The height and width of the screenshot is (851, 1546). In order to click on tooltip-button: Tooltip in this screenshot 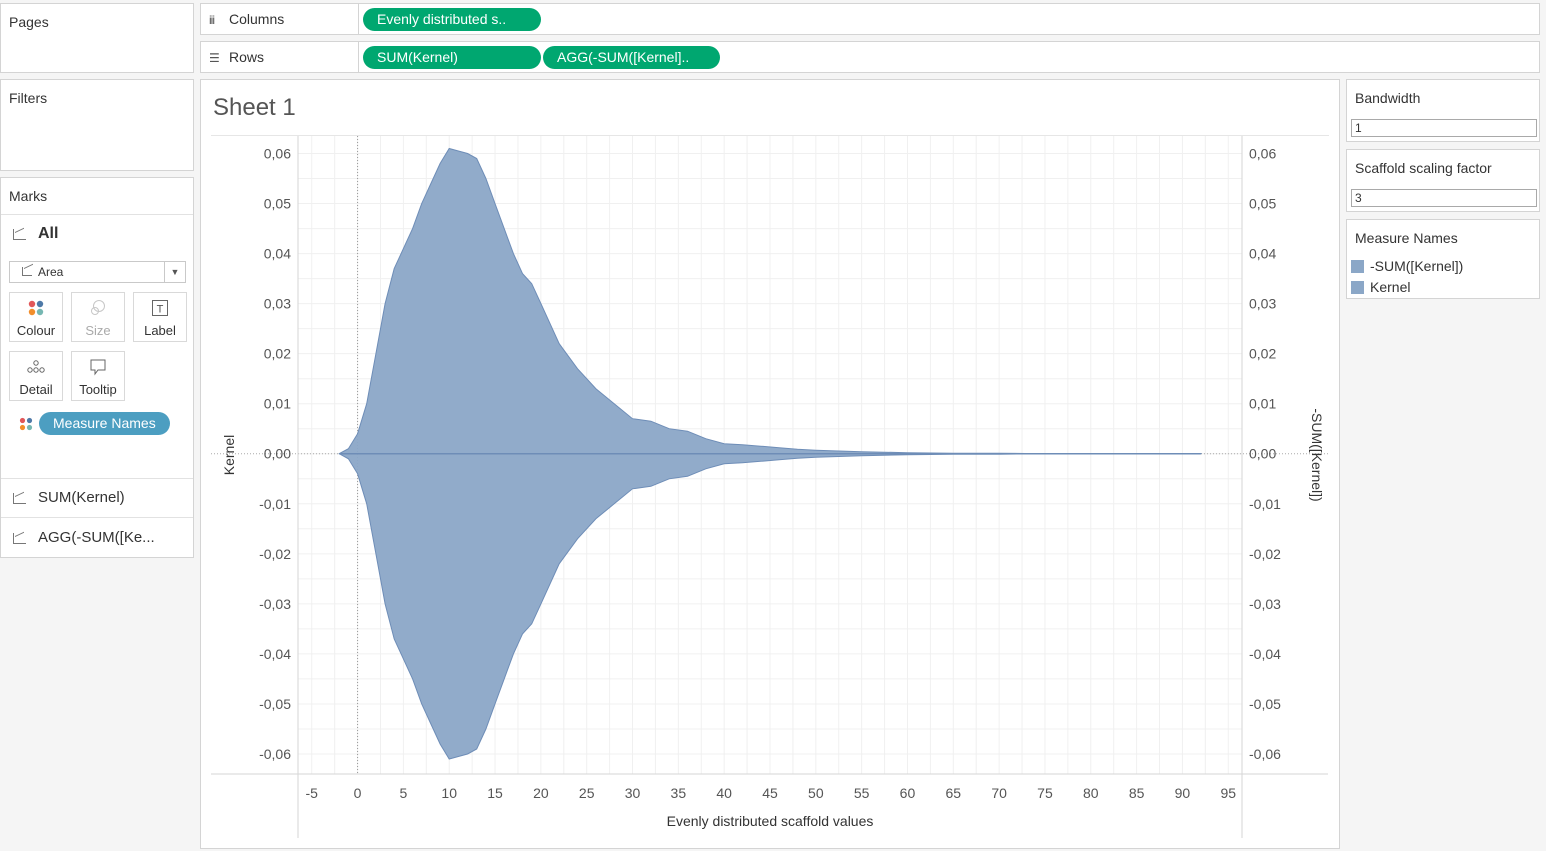, I will do `click(98, 376)`.